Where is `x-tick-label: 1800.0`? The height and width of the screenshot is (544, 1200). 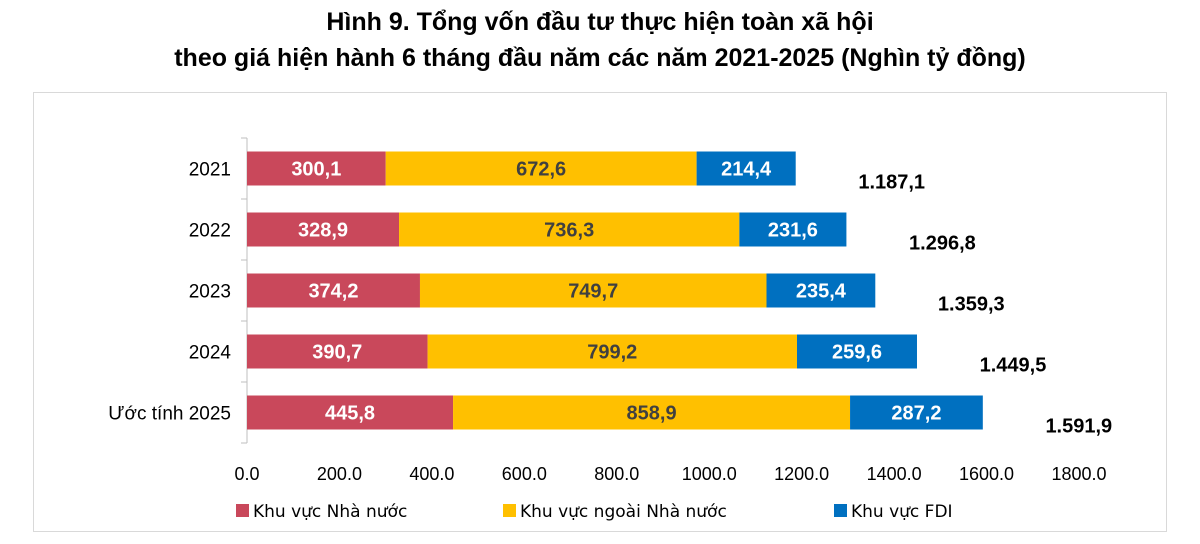 x-tick-label: 1800.0 is located at coordinates (1078, 474).